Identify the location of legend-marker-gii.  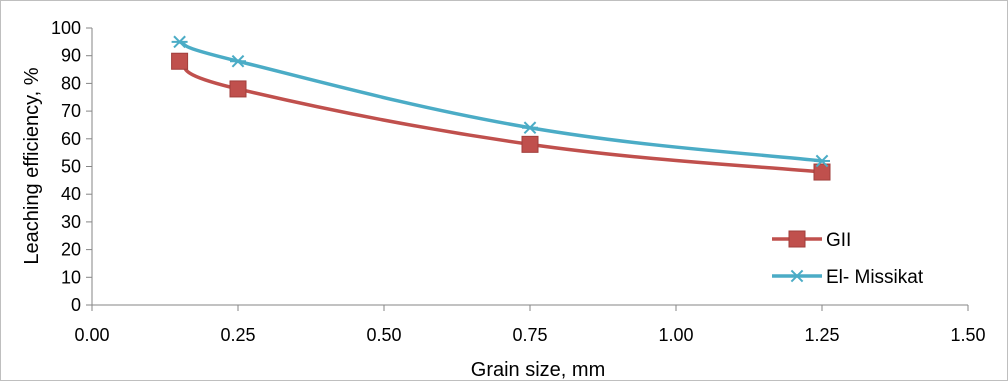
(797, 239).